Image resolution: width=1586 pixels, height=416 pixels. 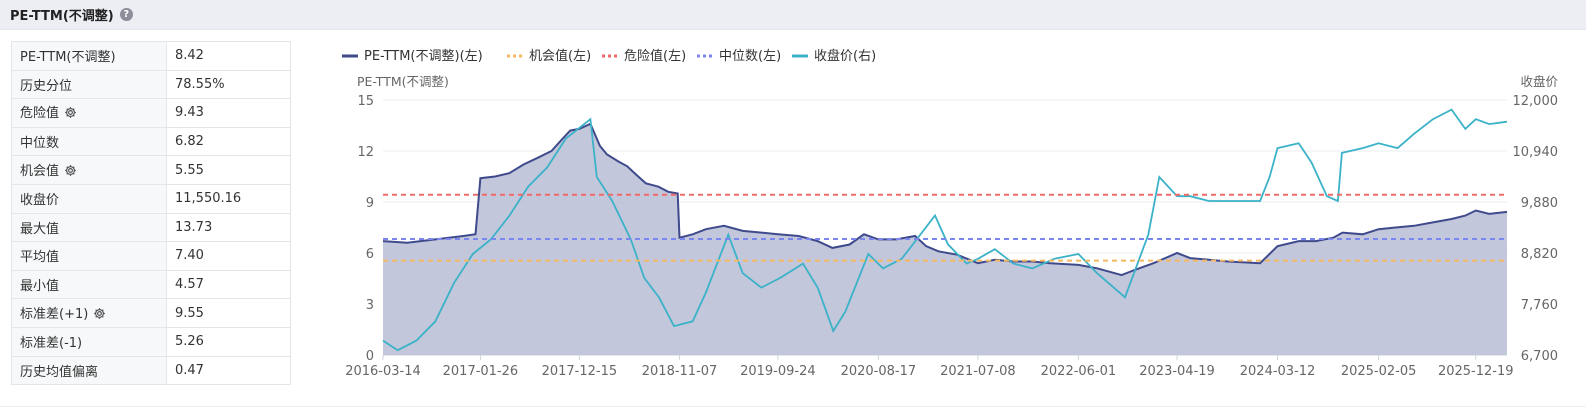 I want to click on y-left-tick: 12, so click(x=365, y=152).